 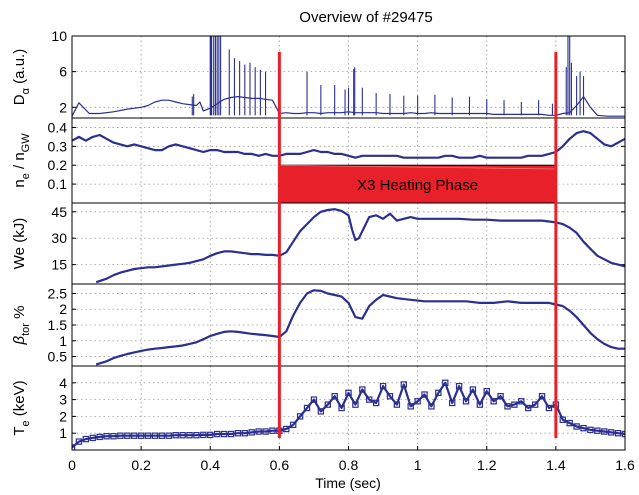 What do you see at coordinates (58, 146) in the screenshot?
I see `y-tick-label: 0.3` at bounding box center [58, 146].